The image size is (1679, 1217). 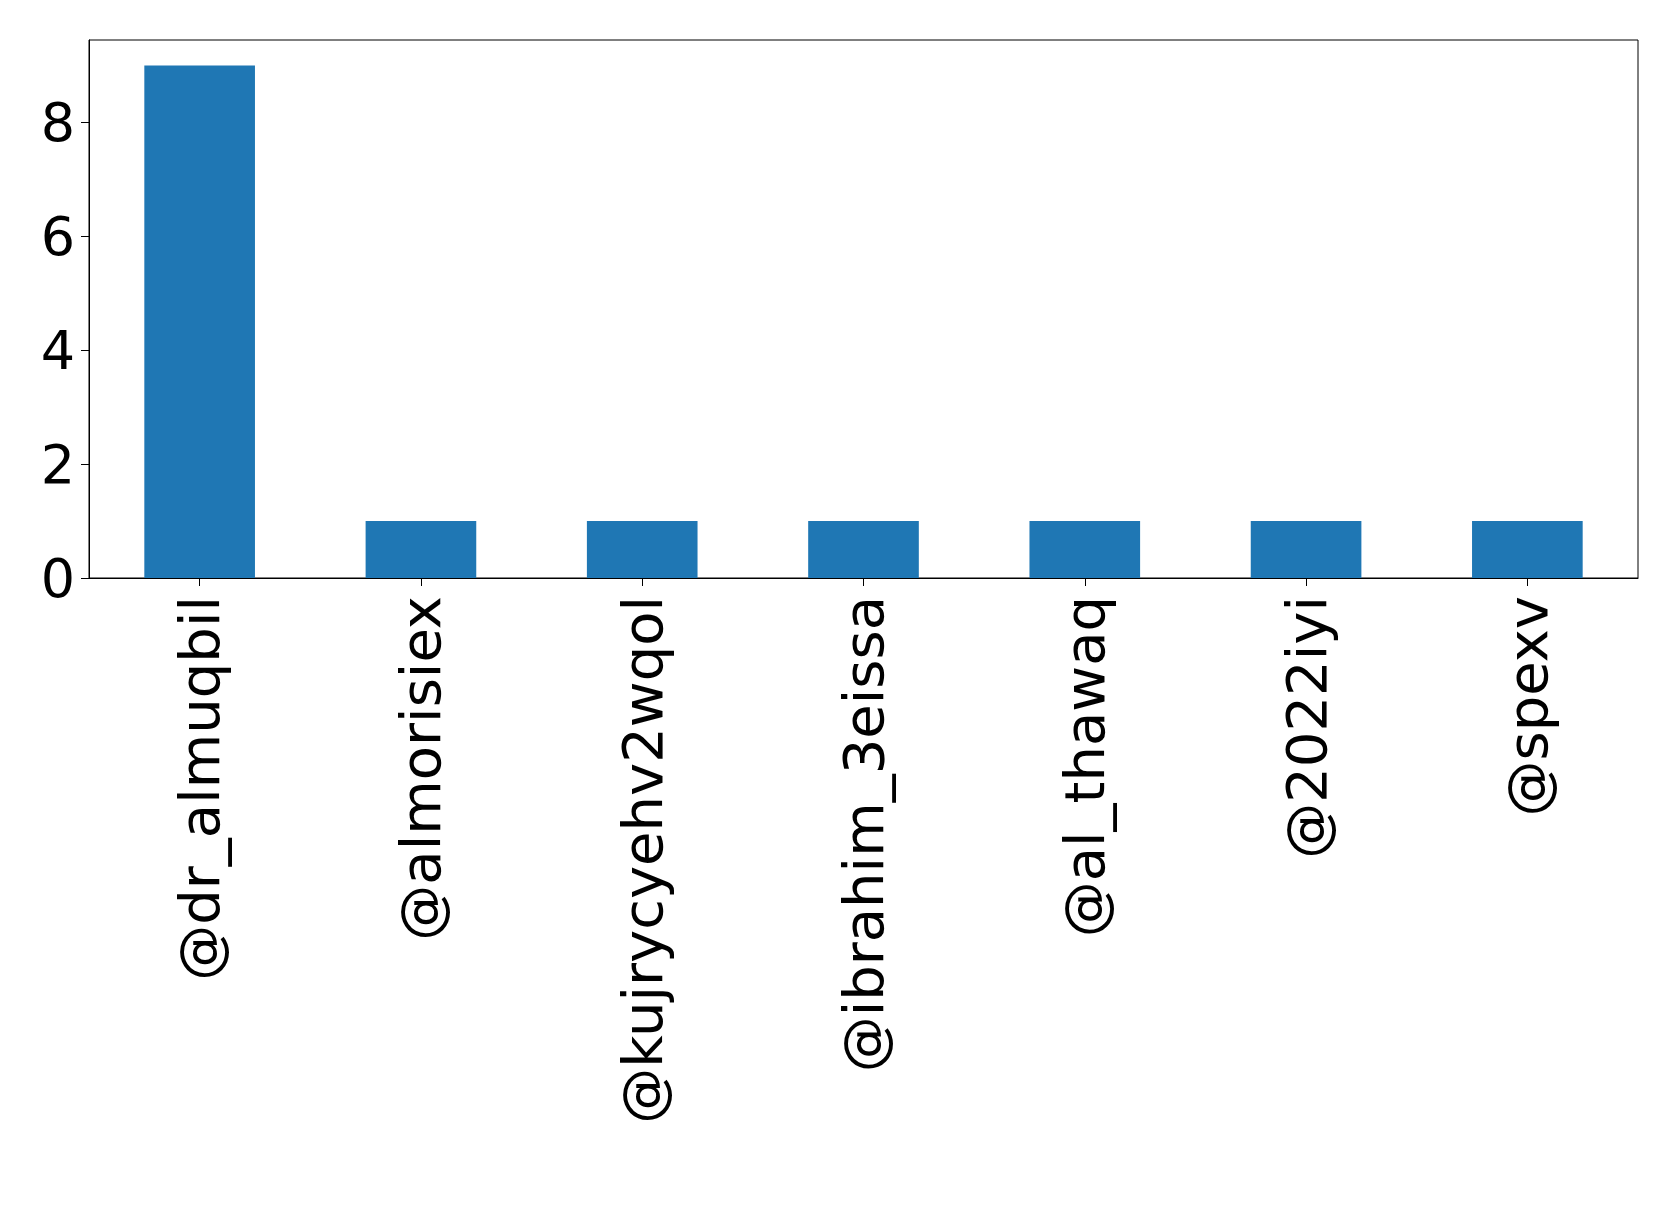 I want to click on x-tick-label: @almorisiex, so click(x=421, y=768).